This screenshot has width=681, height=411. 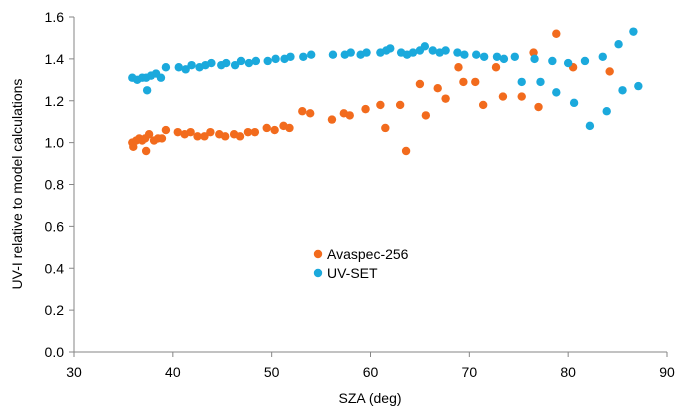 I want to click on y-tick-label: 0.0, so click(x=55, y=352).